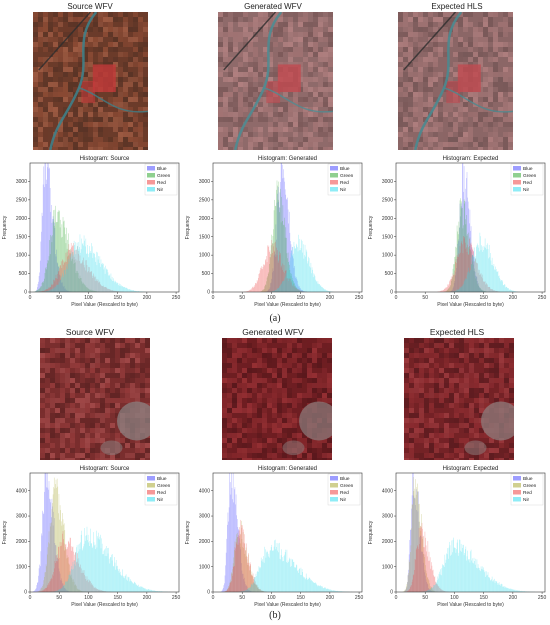  I want to click on y-tick-label: 1500, so click(204, 237).